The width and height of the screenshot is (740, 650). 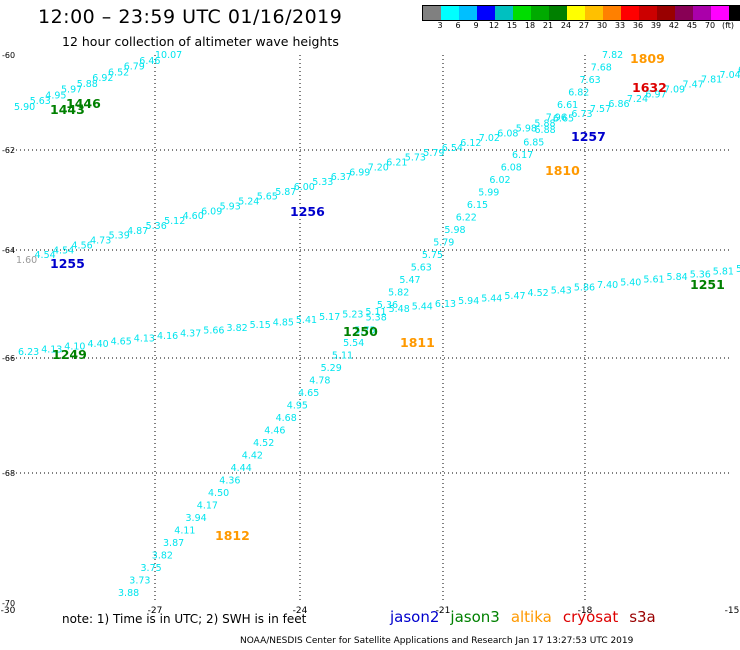 What do you see at coordinates (87, 84) in the screenshot?
I see `wave-height-value: 5.88` at bounding box center [87, 84].